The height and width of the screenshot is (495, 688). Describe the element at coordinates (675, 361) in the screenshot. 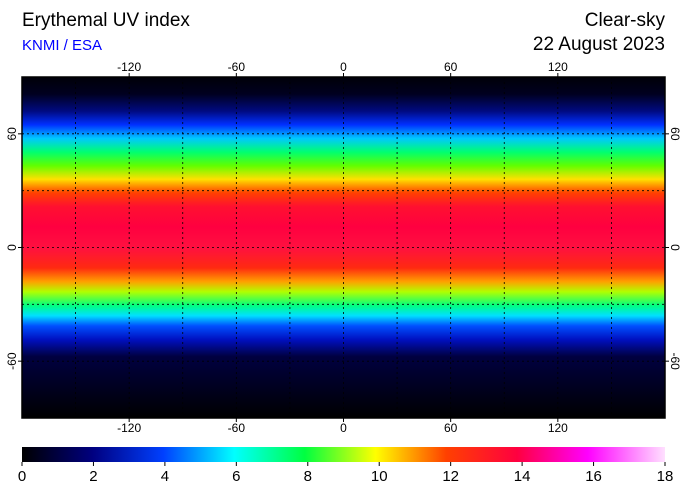

I see `y-tick-label-right: -60` at that location.